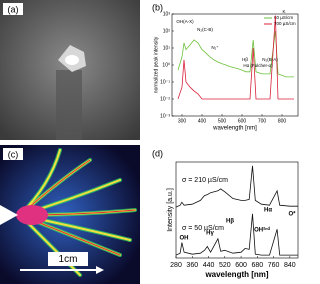  Describe the element at coordinates (192, 265) in the screenshot. I see `x-tick-label: 360` at that location.